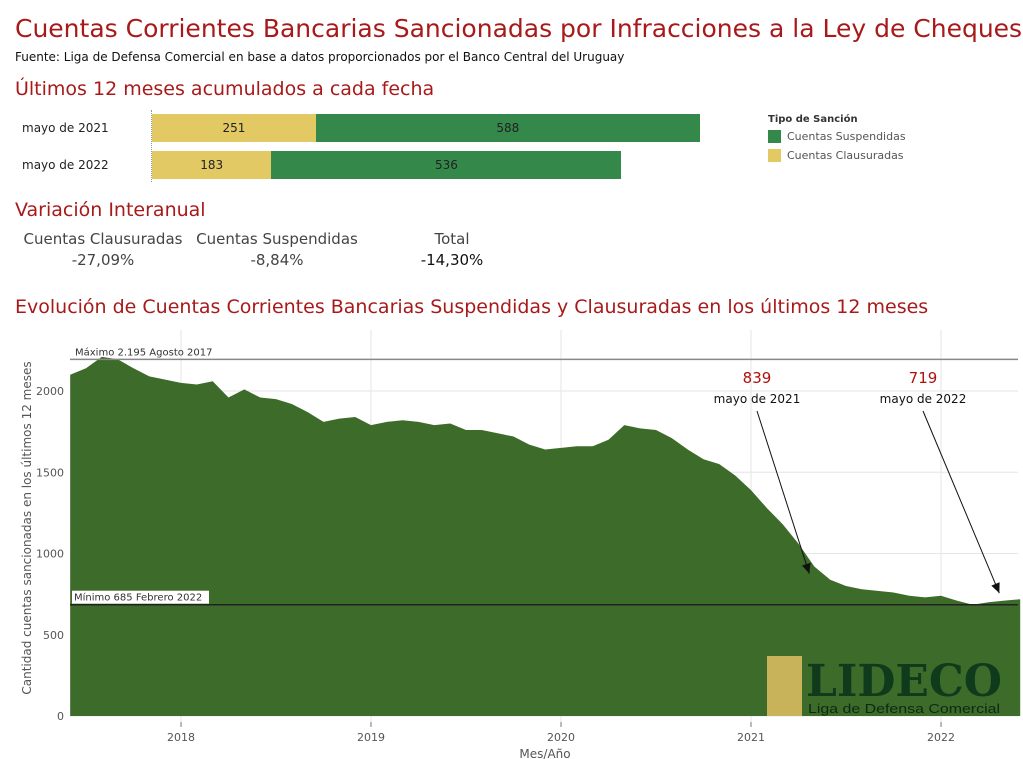 The height and width of the screenshot is (759, 1023). I want to click on variation-label-total: Total, so click(452, 239).